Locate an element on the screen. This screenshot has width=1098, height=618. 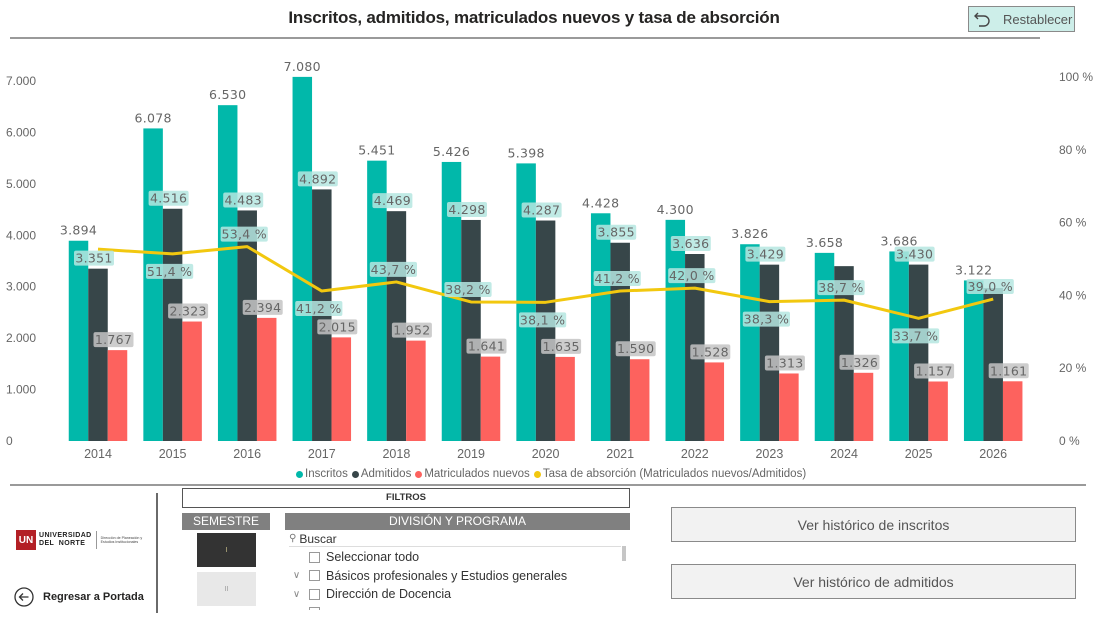
semestre-option-ii: II is located at coordinates (226, 589).